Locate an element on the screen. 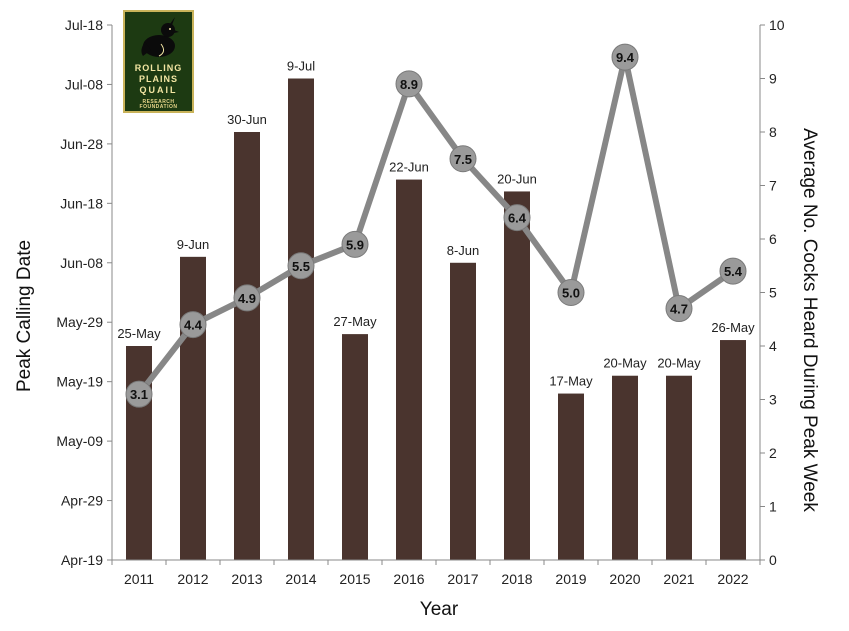 This screenshot has height=631, width=849. x-tick-label: 2012 is located at coordinates (192, 579).